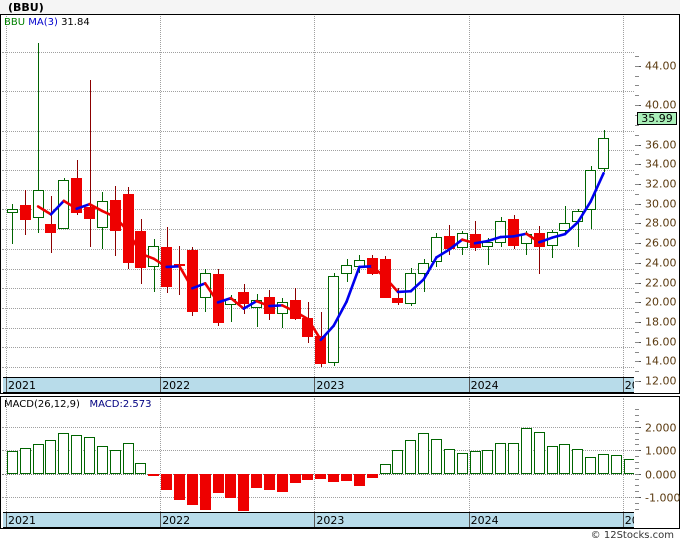  What do you see at coordinates (318, 385) in the screenshot?
I see `price-date-axis: 2021 2022 2023 2024 2025` at bounding box center [318, 385].